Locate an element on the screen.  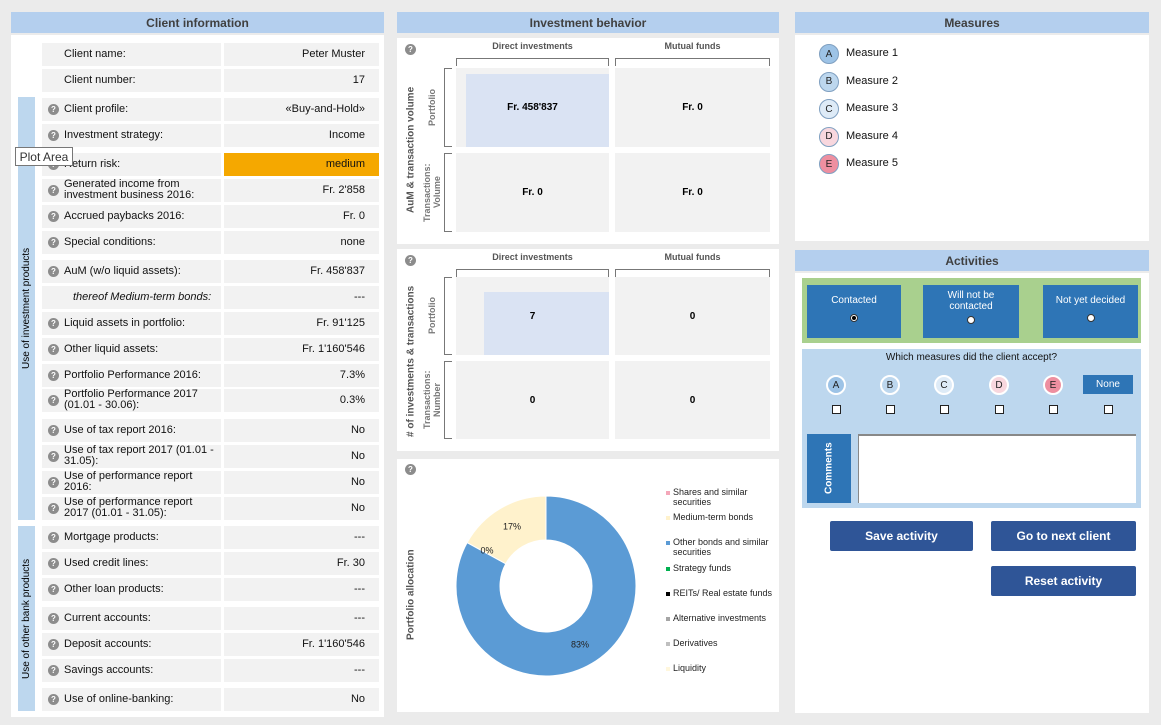
option-label: Will not be contacted is located at coordinates (971, 301).